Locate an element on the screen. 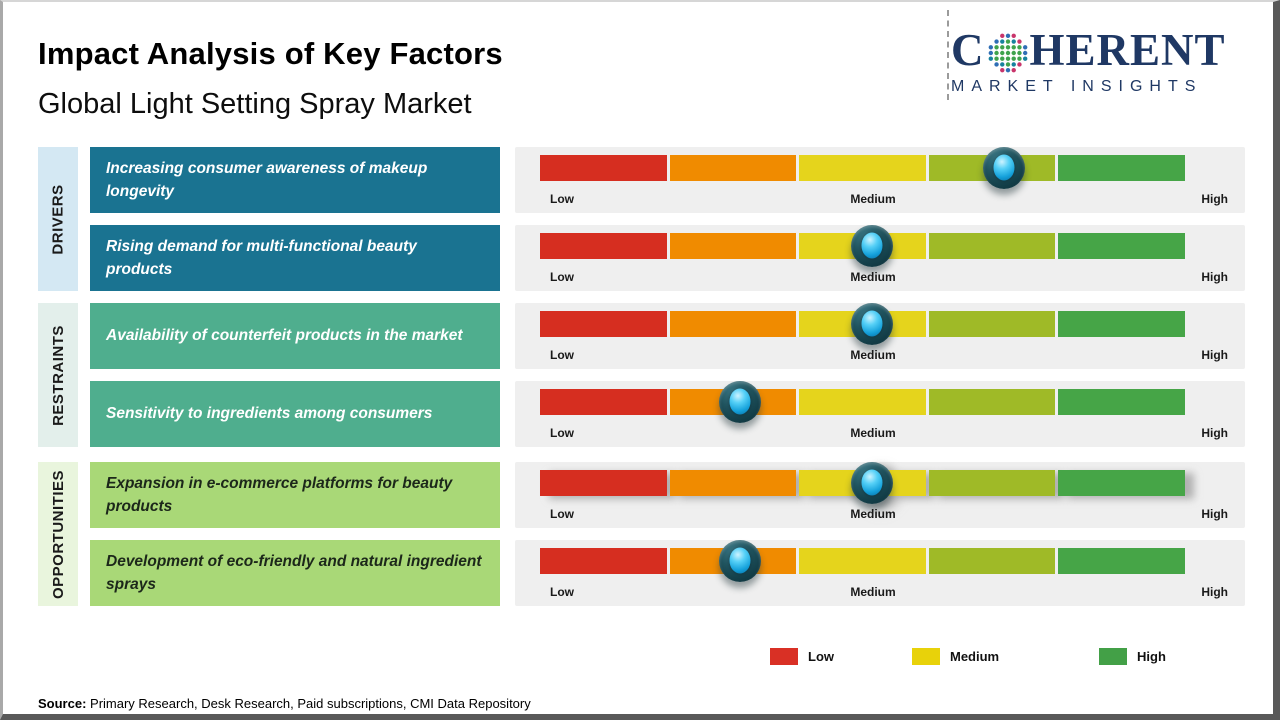 Image resolution: width=1280 pixels, height=720 pixels. group-label-text: RESTRAINTS is located at coordinates (58, 375).